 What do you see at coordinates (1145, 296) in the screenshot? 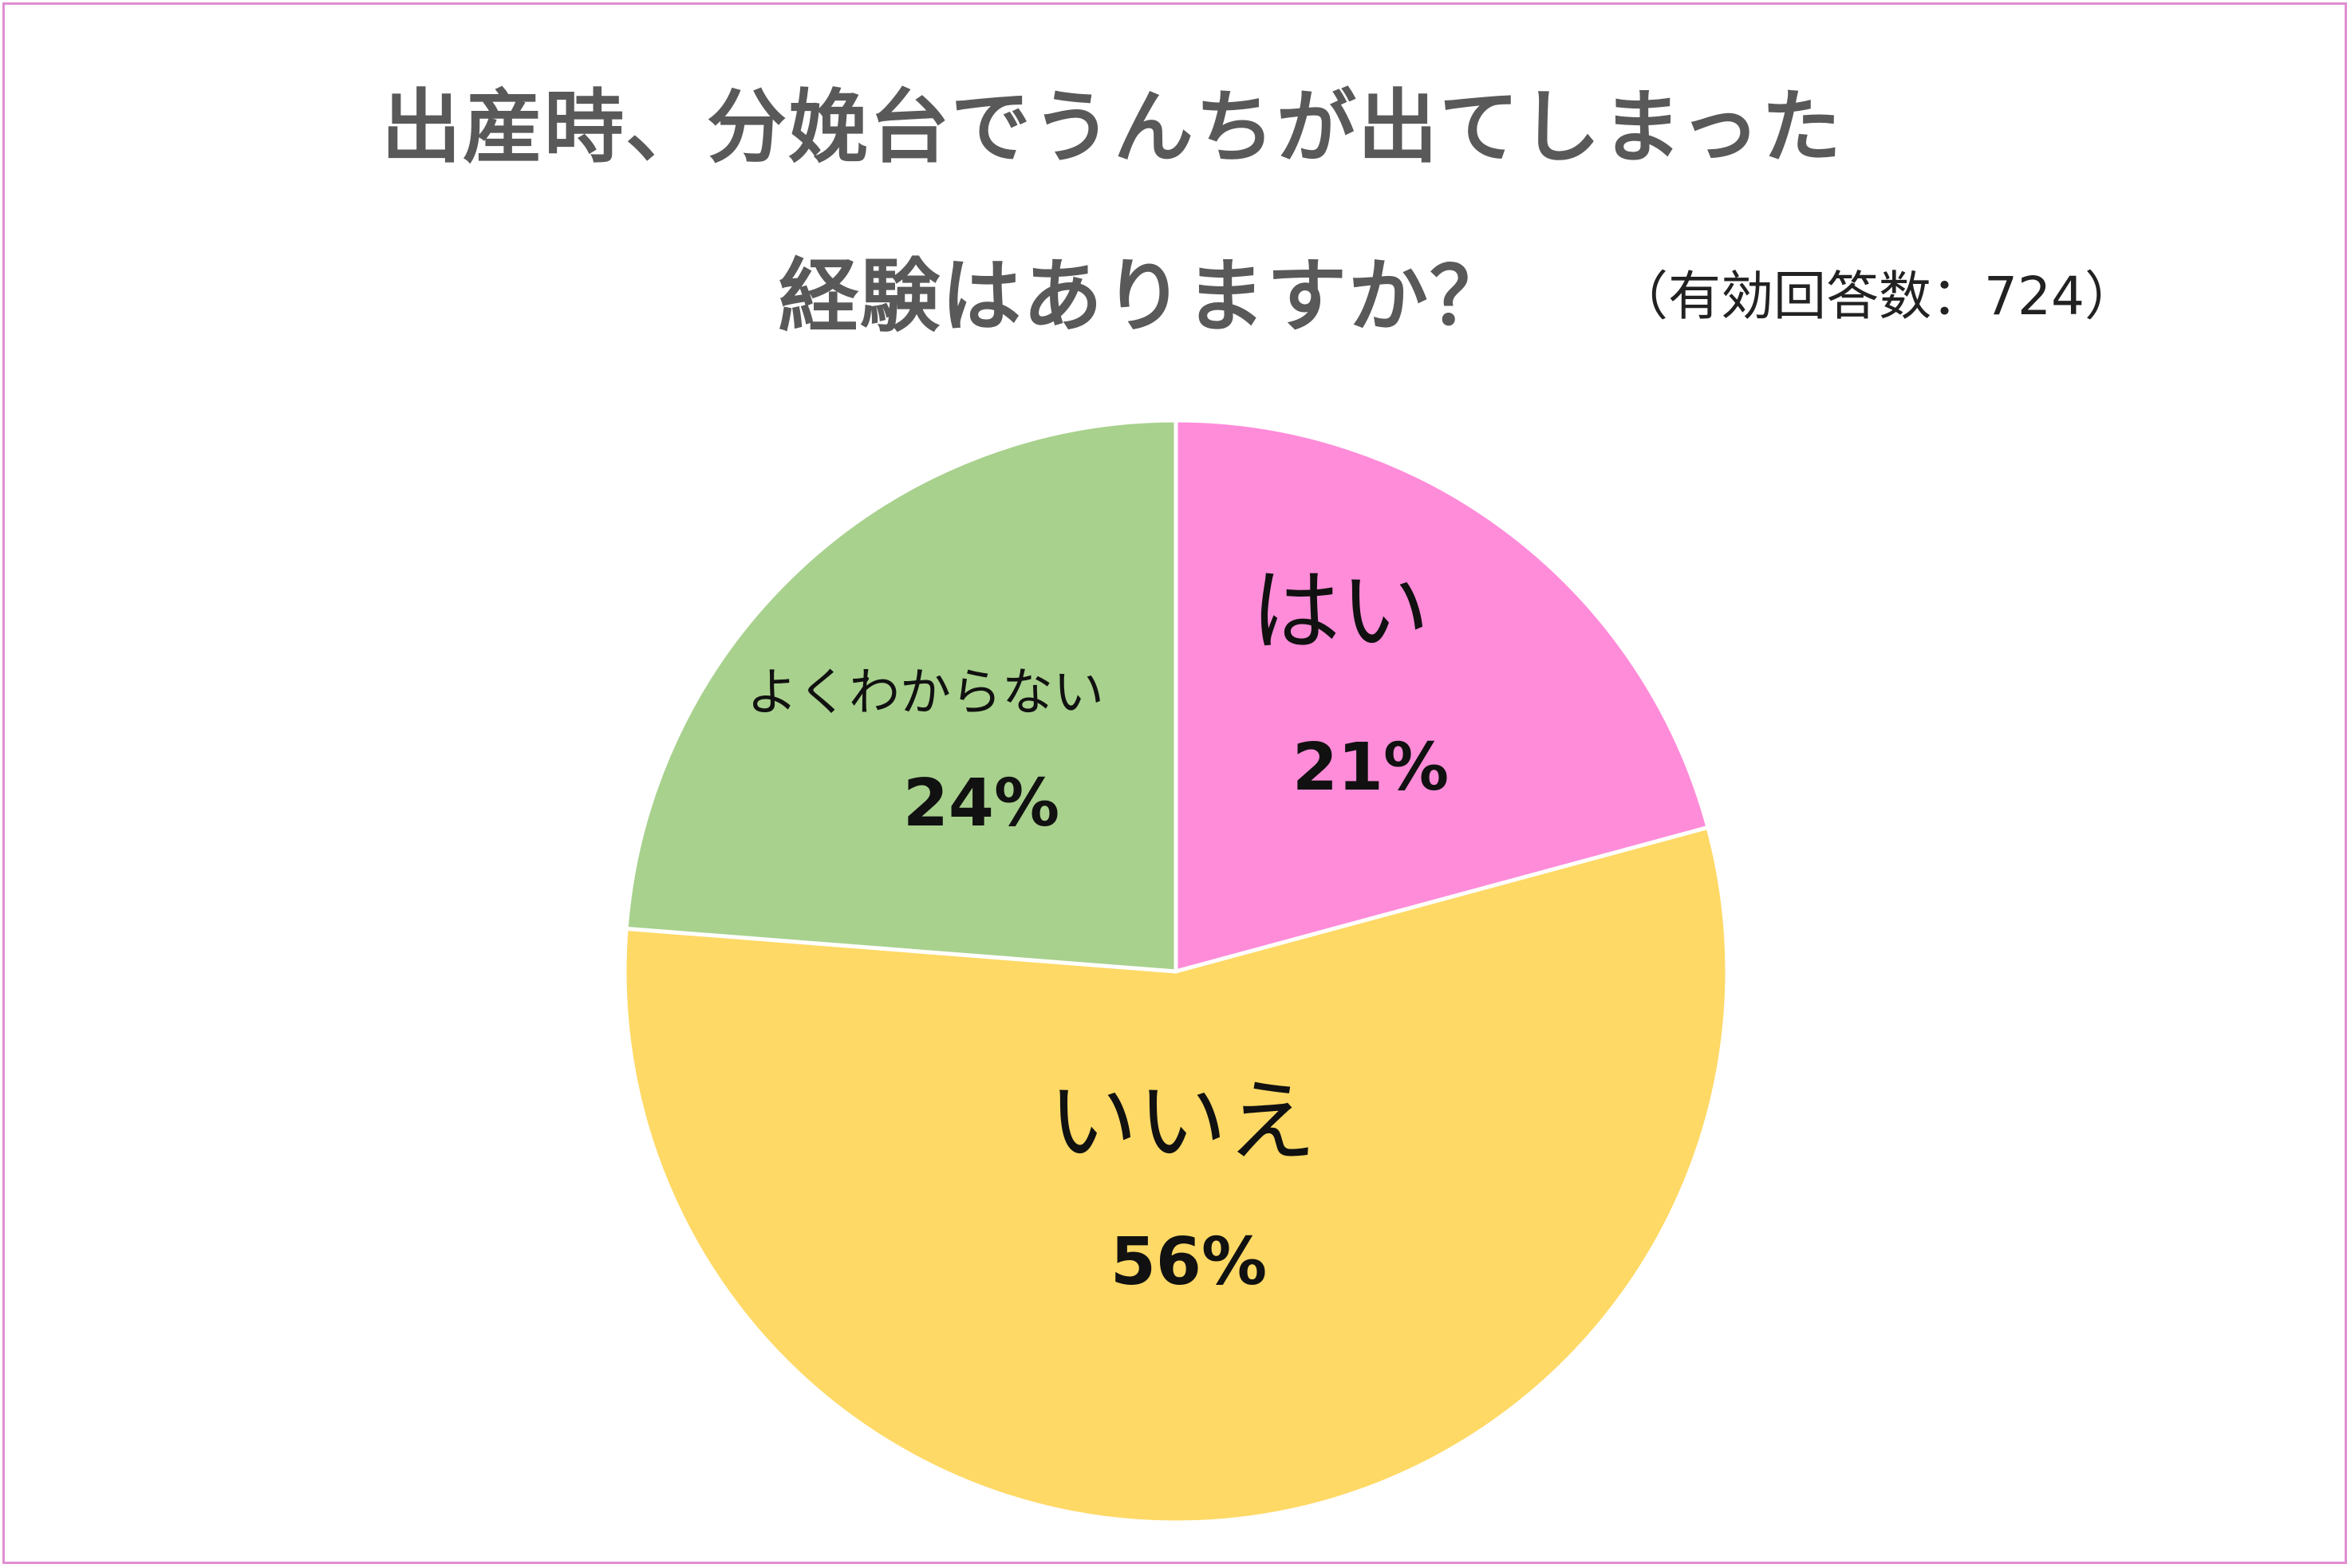
I see `chart-title-line-2: 経験はありますか？` at bounding box center [1145, 296].